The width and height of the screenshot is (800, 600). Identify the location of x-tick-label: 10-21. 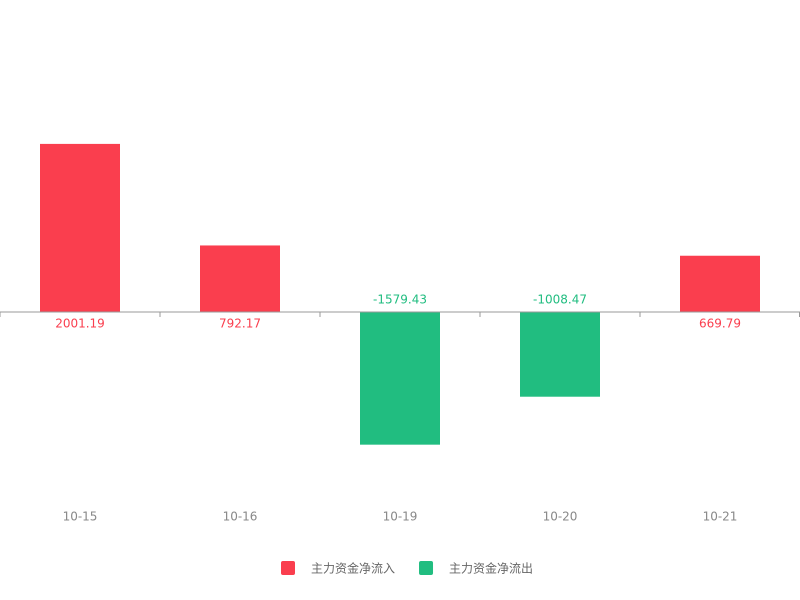
(720, 517).